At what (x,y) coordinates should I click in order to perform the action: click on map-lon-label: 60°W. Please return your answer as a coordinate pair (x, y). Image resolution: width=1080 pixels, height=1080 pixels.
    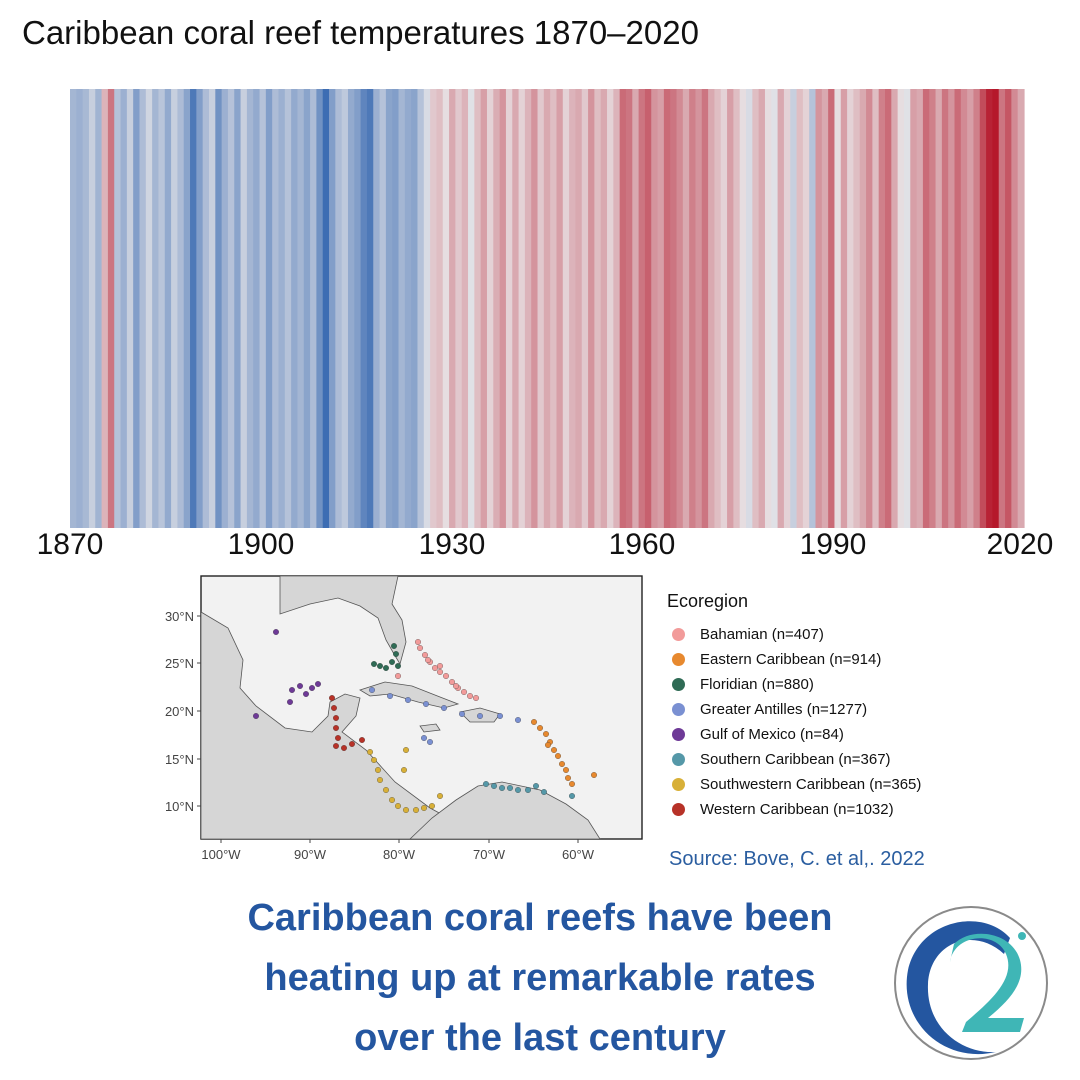
    Looking at the image, I should click on (578, 854).